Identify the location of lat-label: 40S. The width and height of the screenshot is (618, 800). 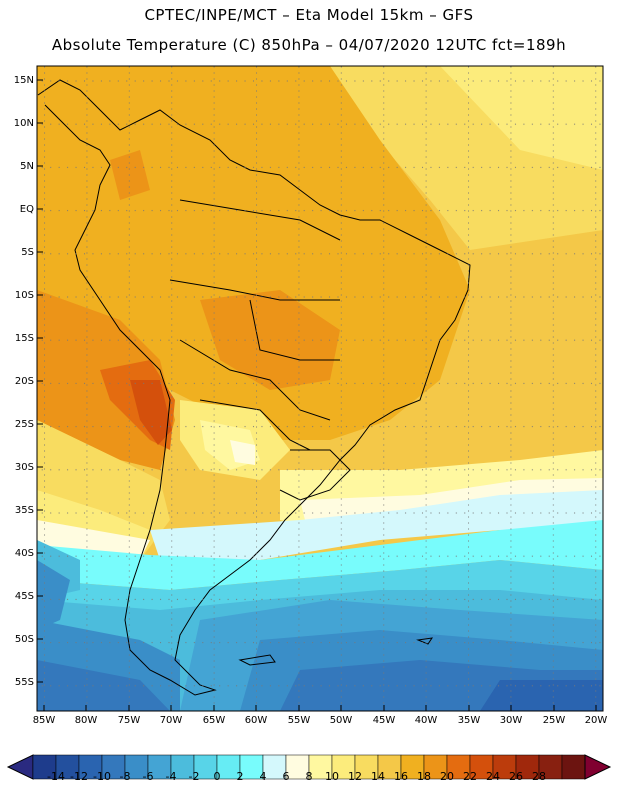
(24, 553).